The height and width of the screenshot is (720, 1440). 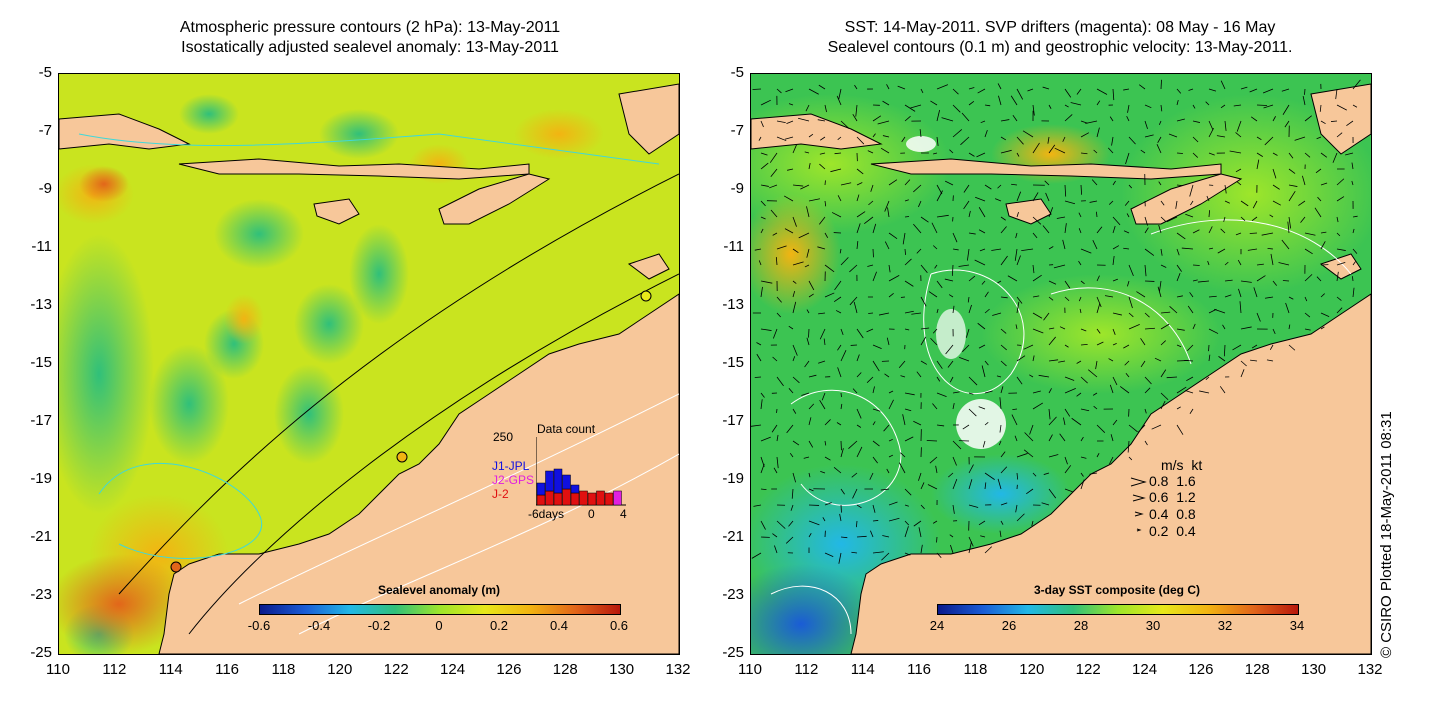 What do you see at coordinates (189, 404) in the screenshot?
I see `anomaly-blob` at bounding box center [189, 404].